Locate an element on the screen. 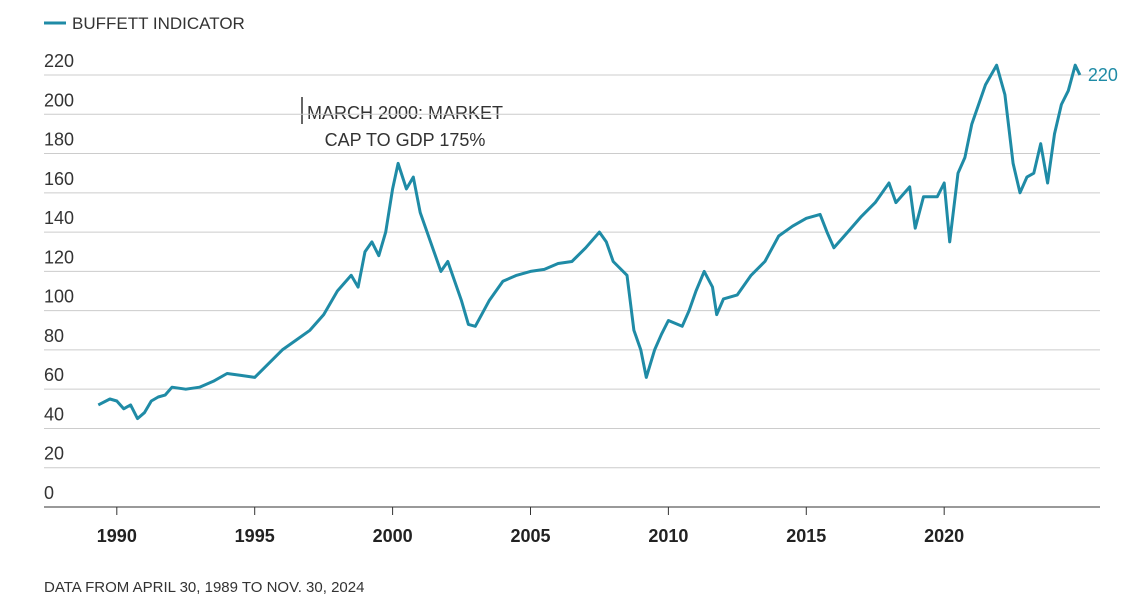 Image resolution: width=1147 pixels, height=599 pixels. annotation: MARCH 2000: MARKET is located at coordinates (405, 113).